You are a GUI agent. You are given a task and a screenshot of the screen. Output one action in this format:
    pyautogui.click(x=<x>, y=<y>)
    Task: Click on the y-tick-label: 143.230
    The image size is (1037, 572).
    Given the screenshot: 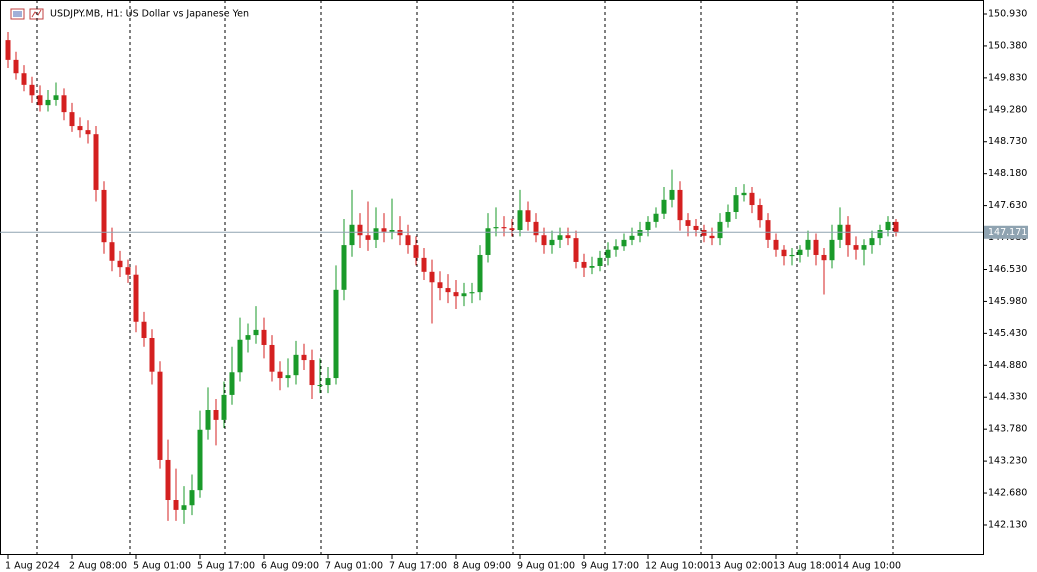 What is the action you would take?
    pyautogui.click(x=1007, y=461)
    